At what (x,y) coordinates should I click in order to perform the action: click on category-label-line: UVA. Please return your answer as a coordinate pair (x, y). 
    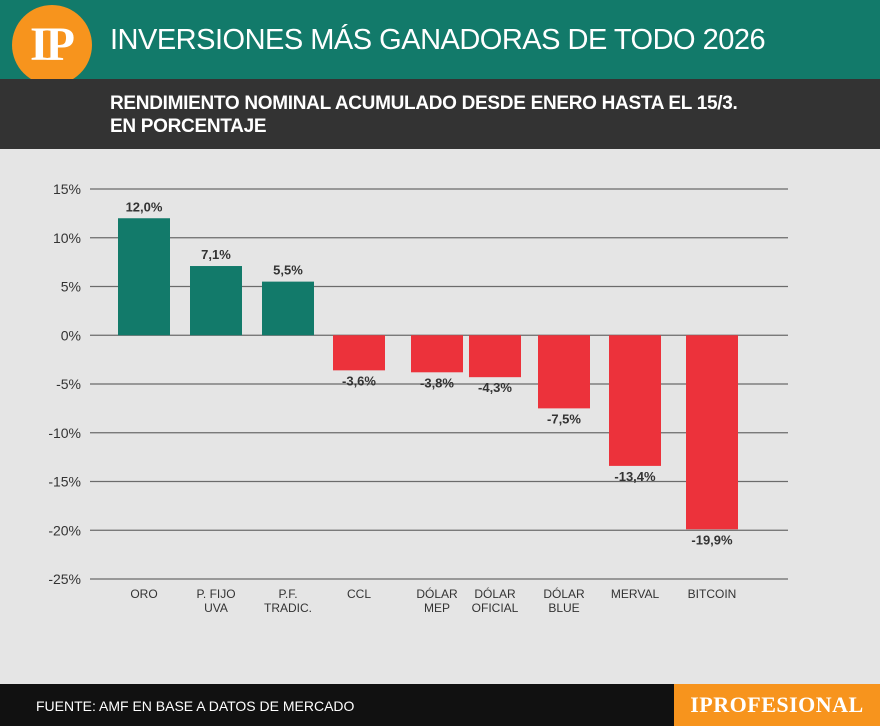
    Looking at the image, I should click on (216, 608).